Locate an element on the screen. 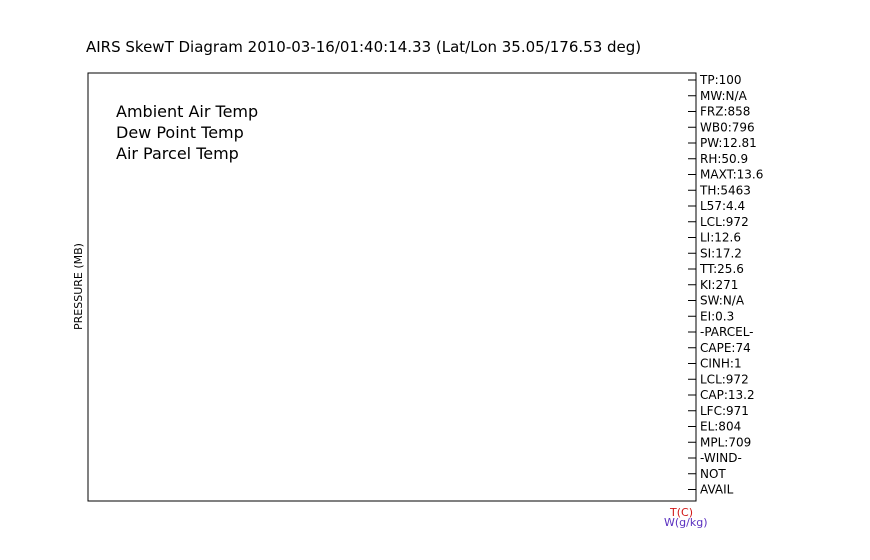 The height and width of the screenshot is (560, 870). index-label: SW:N/A is located at coordinates (722, 301).